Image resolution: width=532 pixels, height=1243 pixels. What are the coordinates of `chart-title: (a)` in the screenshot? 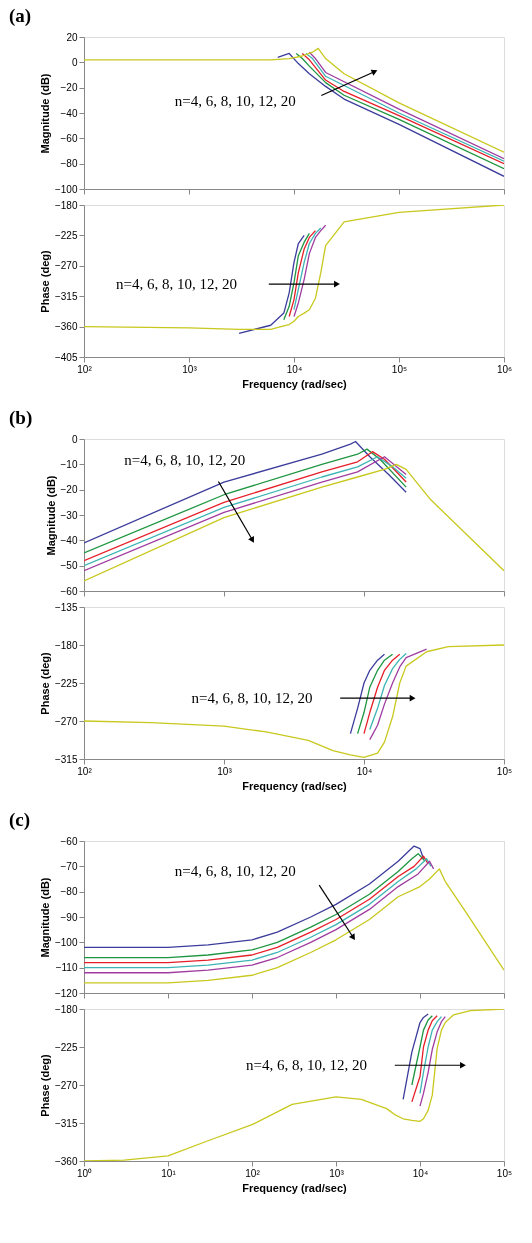 It's located at (20, 16).